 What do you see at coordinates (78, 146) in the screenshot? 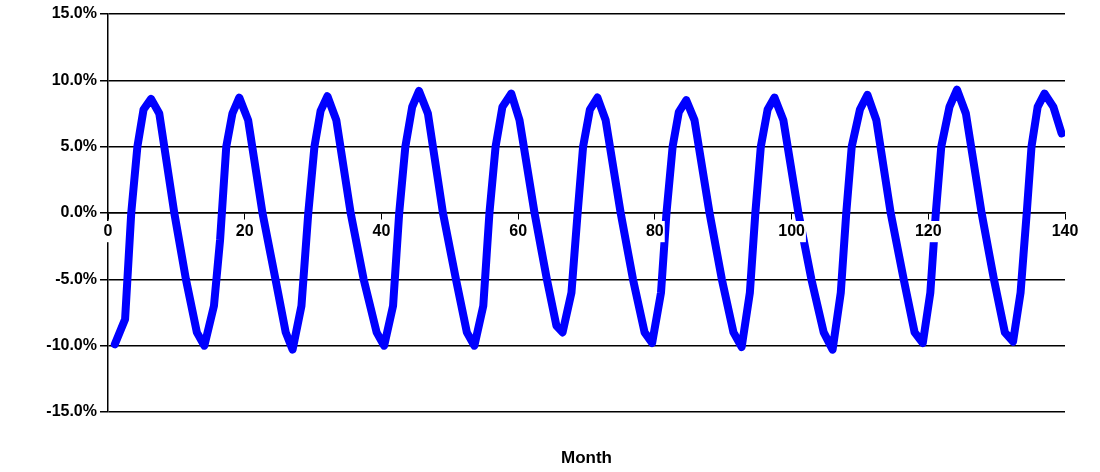
I see `y-tick-label: 5.0%` at bounding box center [78, 146].